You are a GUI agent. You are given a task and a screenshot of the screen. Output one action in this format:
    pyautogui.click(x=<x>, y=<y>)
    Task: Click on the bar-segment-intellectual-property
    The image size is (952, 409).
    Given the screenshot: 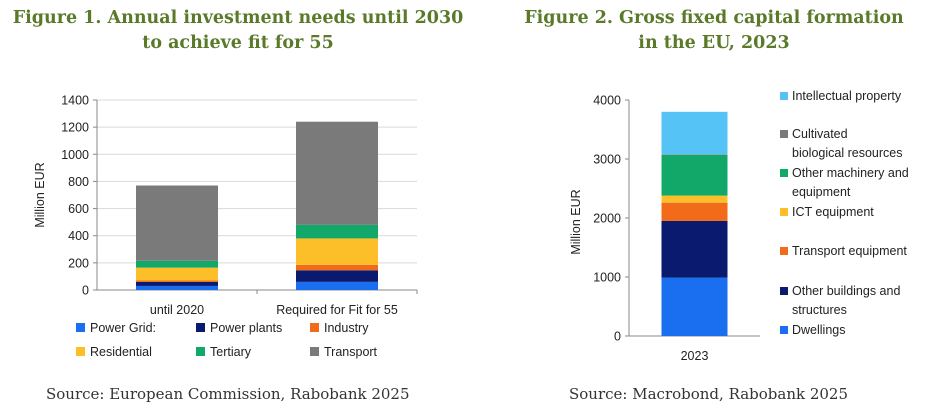 What is the action you would take?
    pyautogui.click(x=694, y=133)
    